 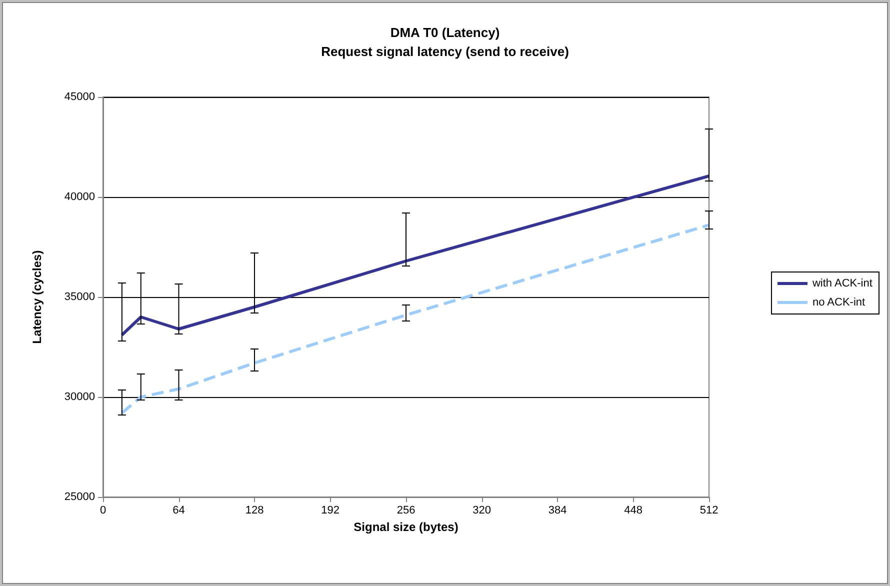 I want to click on x-tick-label: 64, so click(x=178, y=510).